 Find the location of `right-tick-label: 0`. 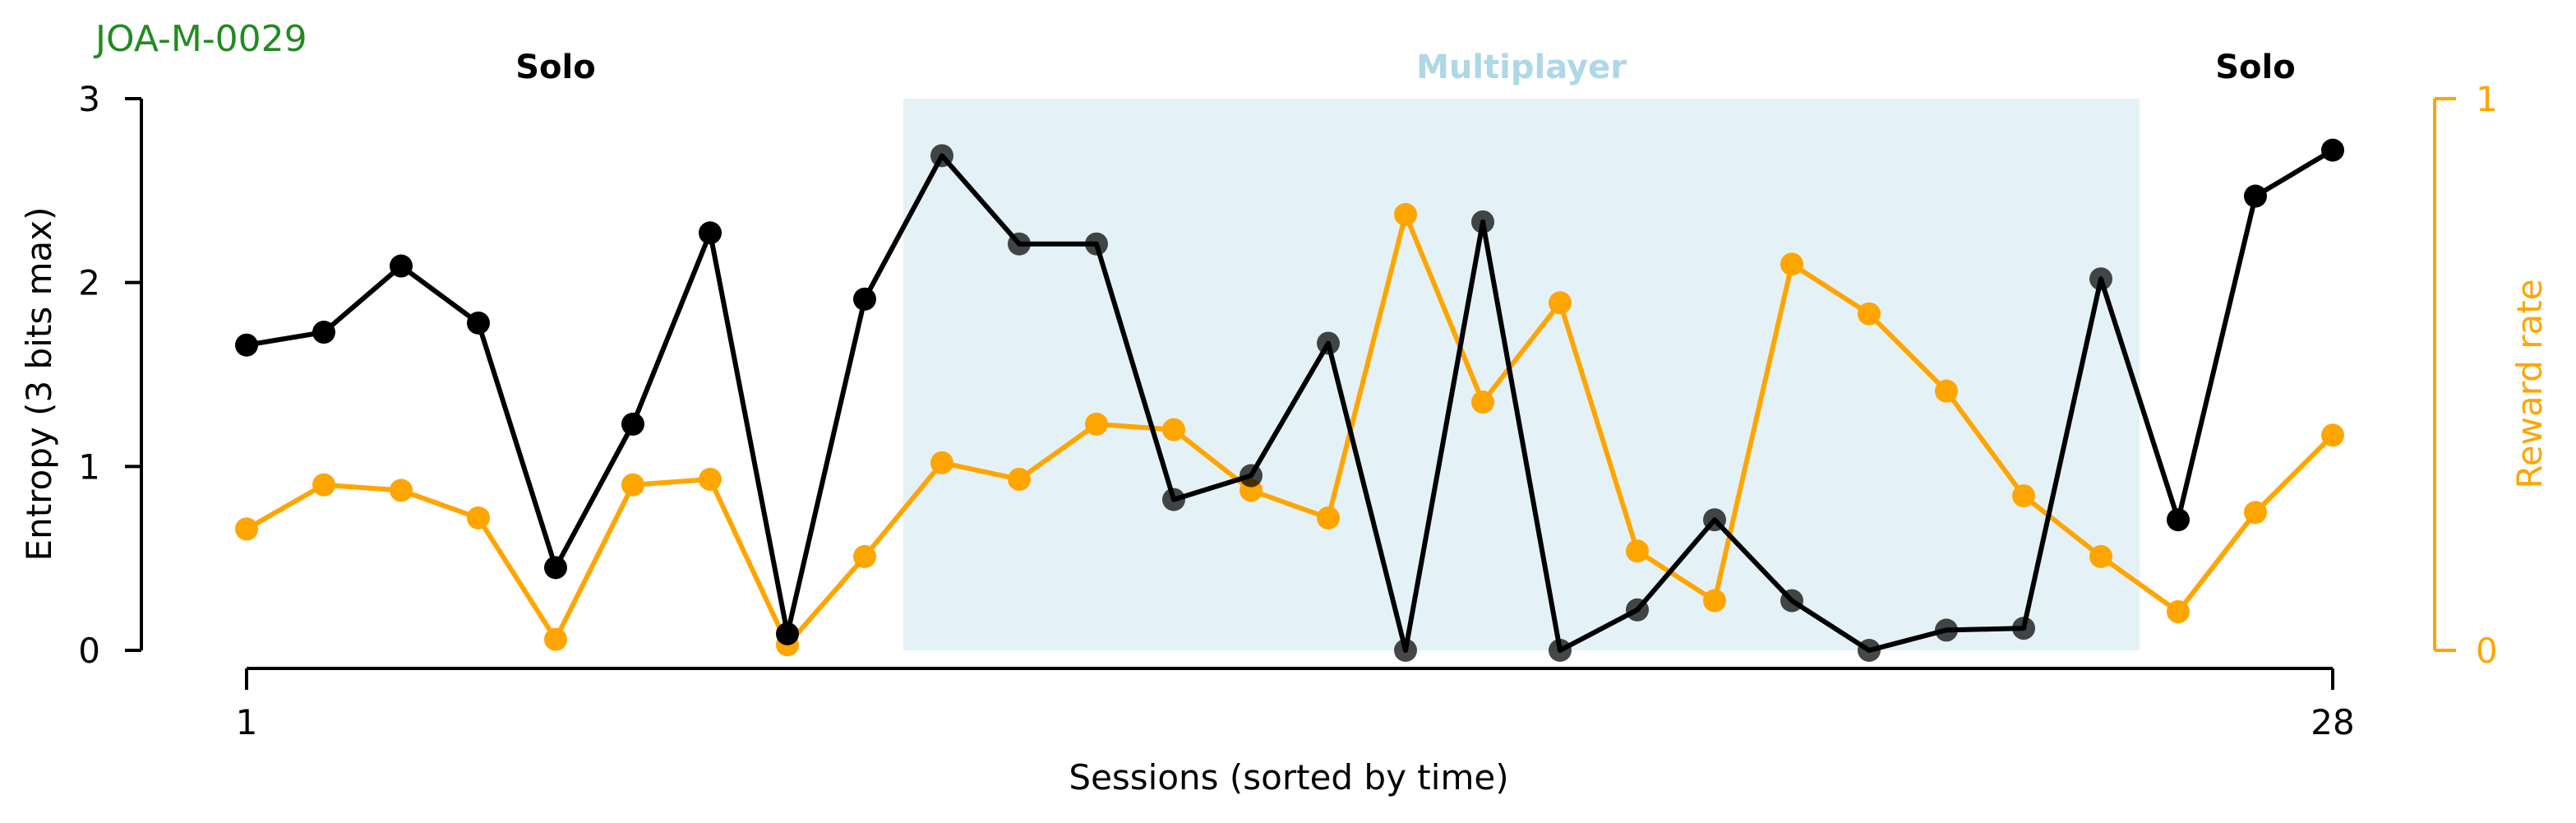

right-tick-label: 0 is located at coordinates (2487, 651).